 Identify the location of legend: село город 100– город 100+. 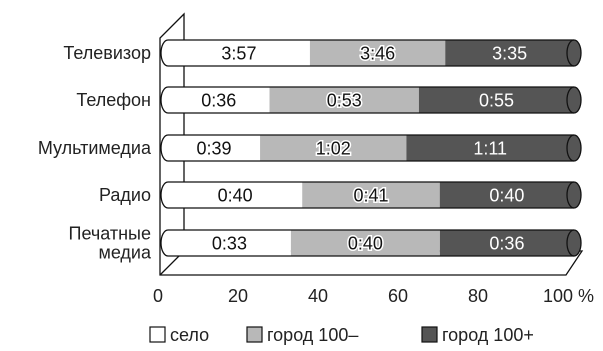
(341, 335).